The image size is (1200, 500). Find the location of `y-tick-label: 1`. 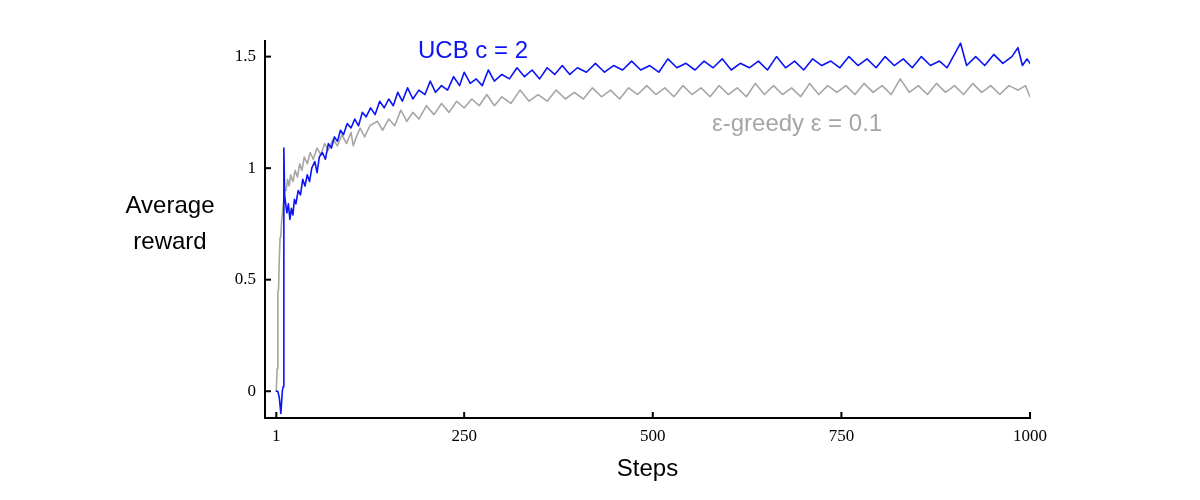

y-tick-label: 1 is located at coordinates (251, 167).